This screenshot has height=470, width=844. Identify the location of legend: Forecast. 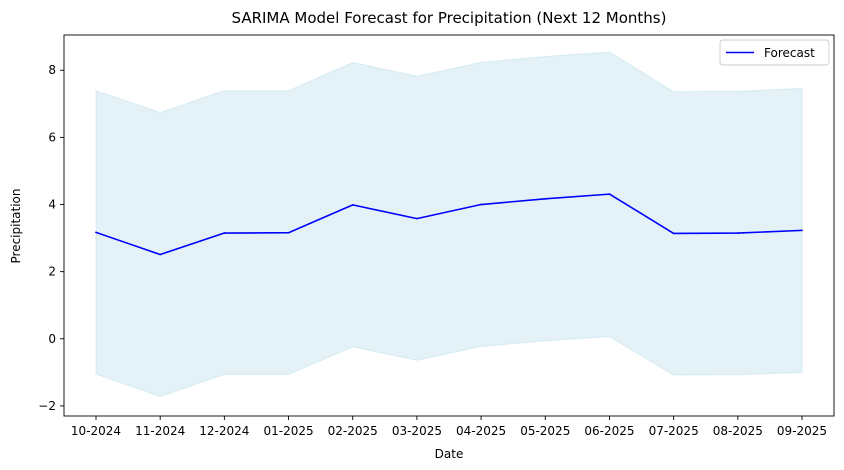
(774, 52).